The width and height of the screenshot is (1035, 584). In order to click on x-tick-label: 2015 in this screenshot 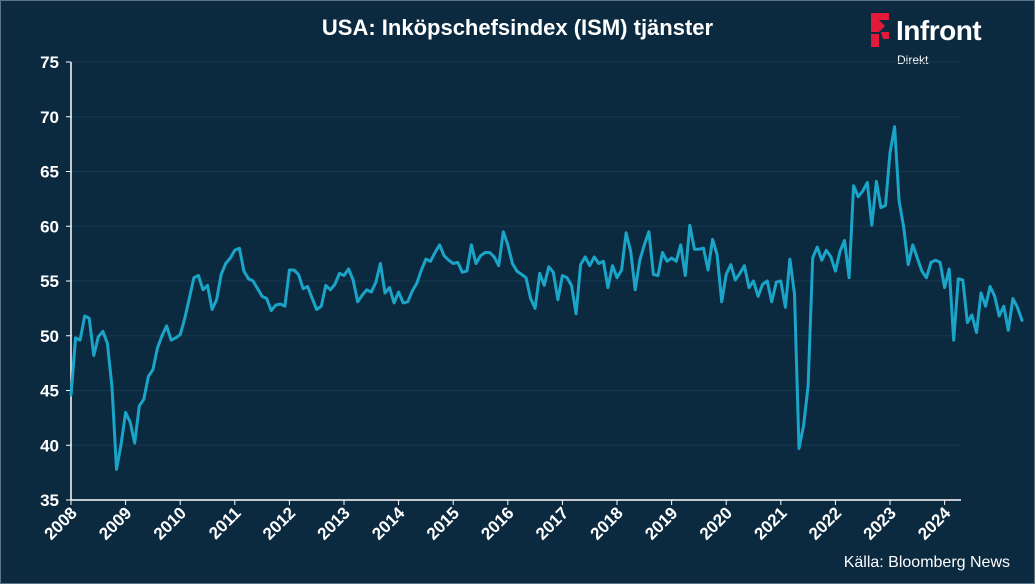, I will do `click(443, 523)`.